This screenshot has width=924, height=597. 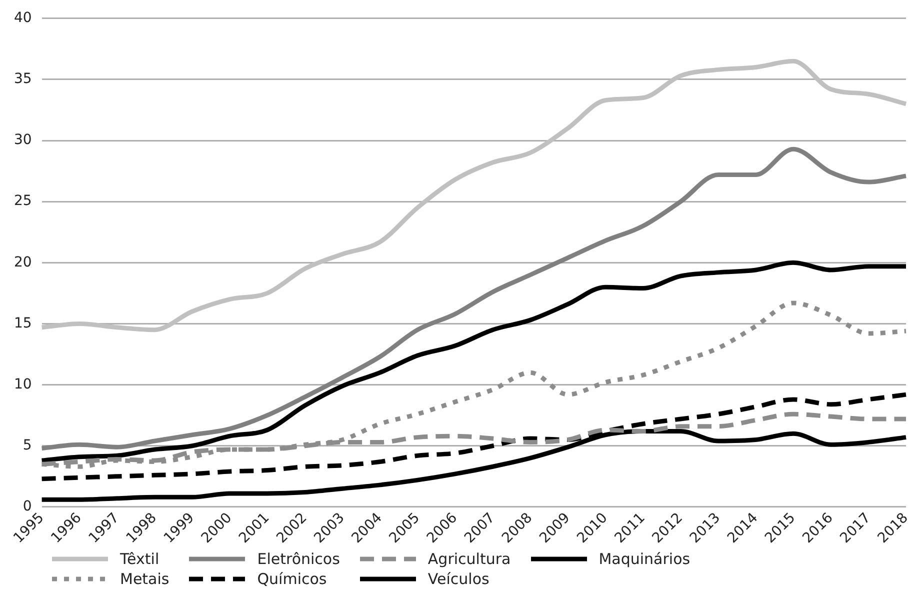 What do you see at coordinates (140, 559) in the screenshot?
I see `legend-label: Têxtil` at bounding box center [140, 559].